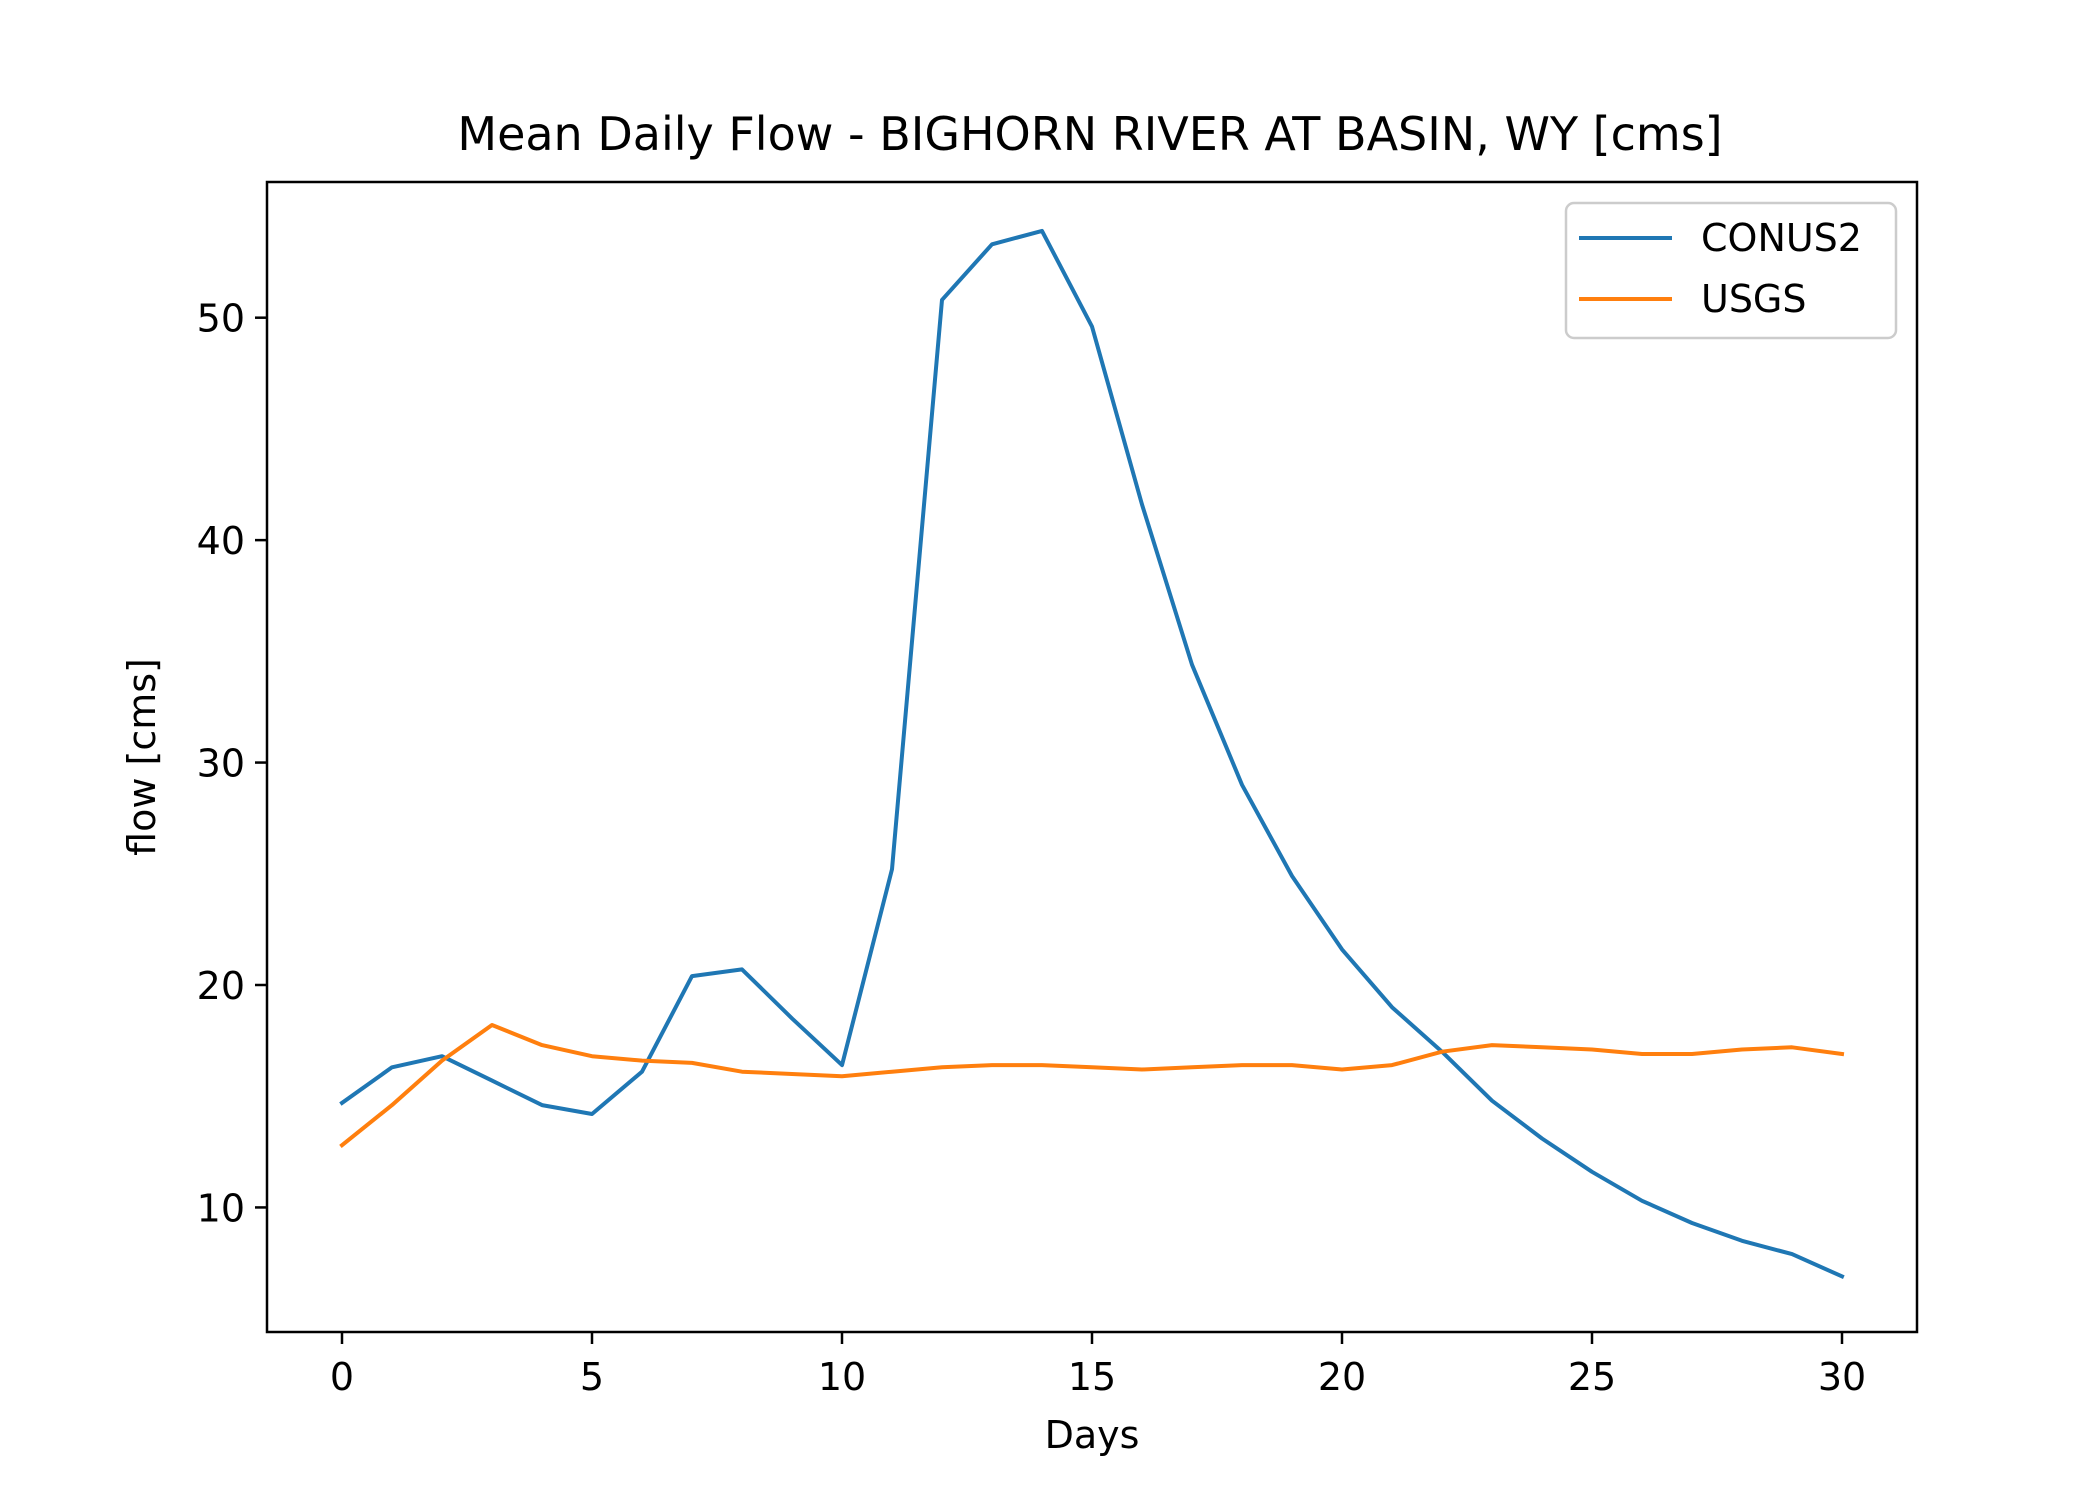 This screenshot has width=2100, height=1505. Describe the element at coordinates (1092, 1435) in the screenshot. I see `x-axis-label: Days` at that location.